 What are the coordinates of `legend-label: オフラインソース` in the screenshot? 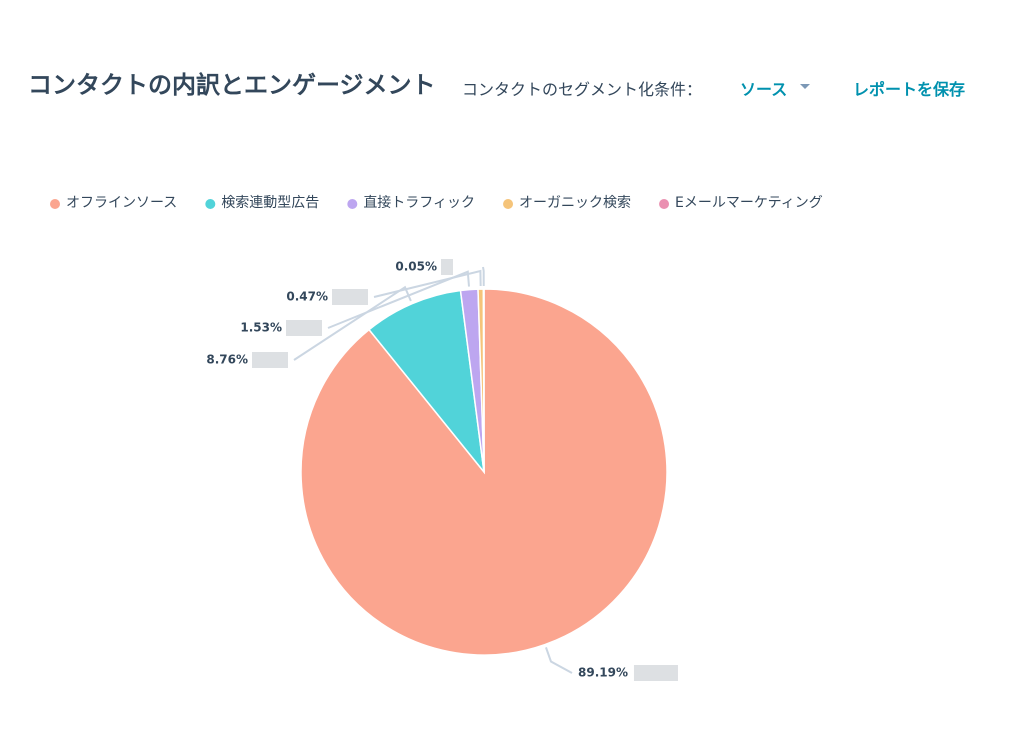 It's located at (121, 203).